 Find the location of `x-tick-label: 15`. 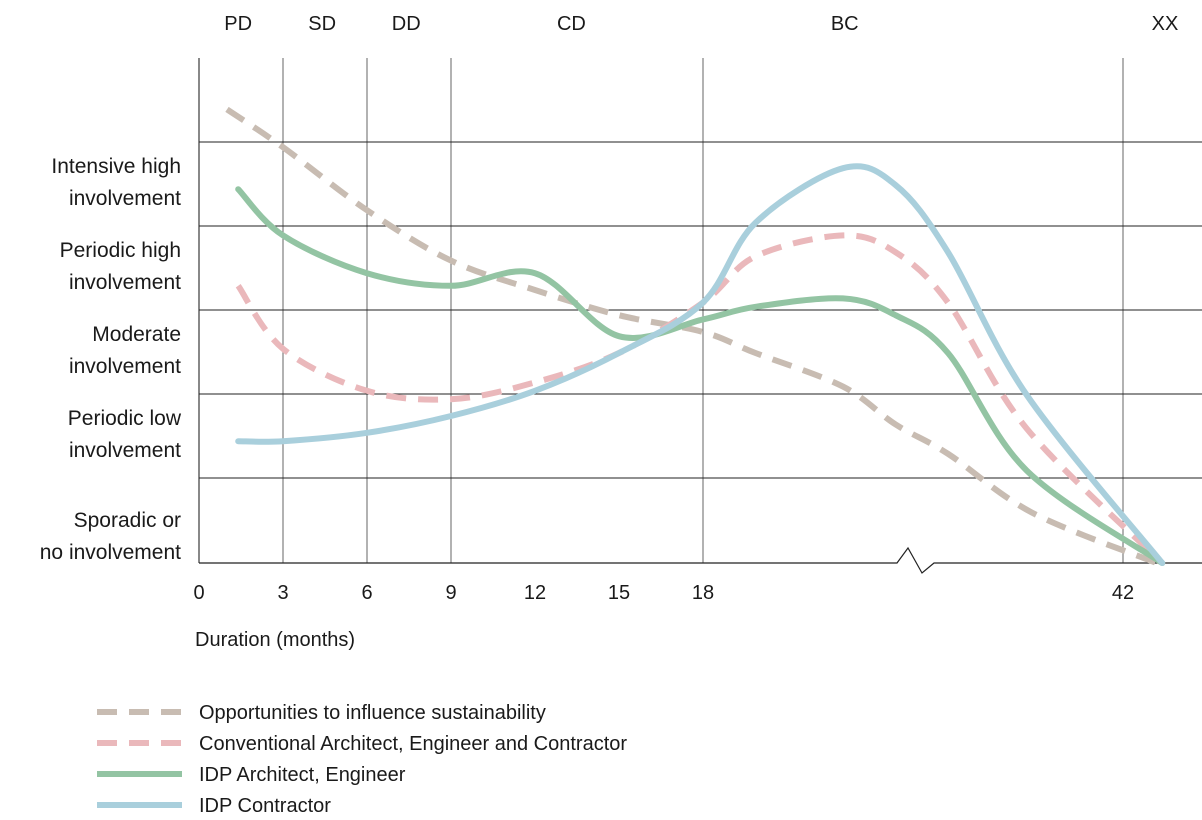

x-tick-label: 15 is located at coordinates (619, 593).